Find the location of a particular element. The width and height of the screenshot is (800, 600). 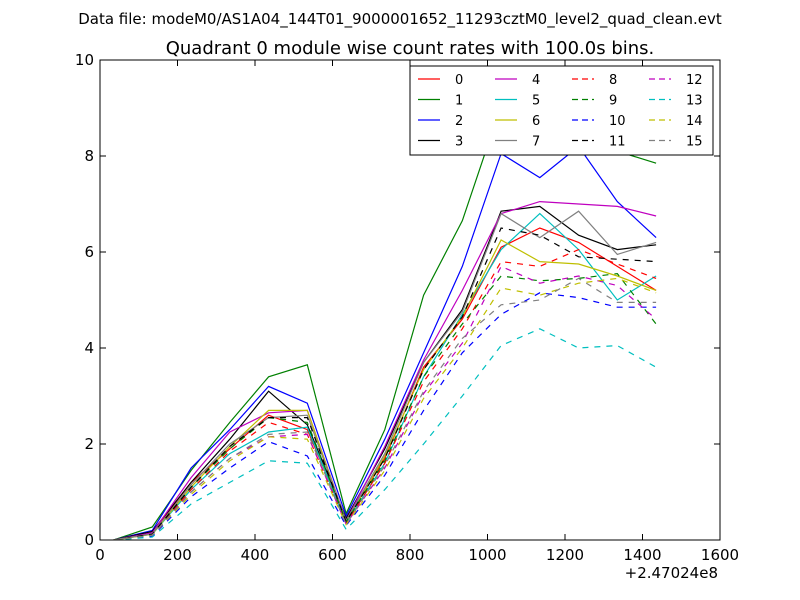

legend-label-12: 12 is located at coordinates (694, 80).